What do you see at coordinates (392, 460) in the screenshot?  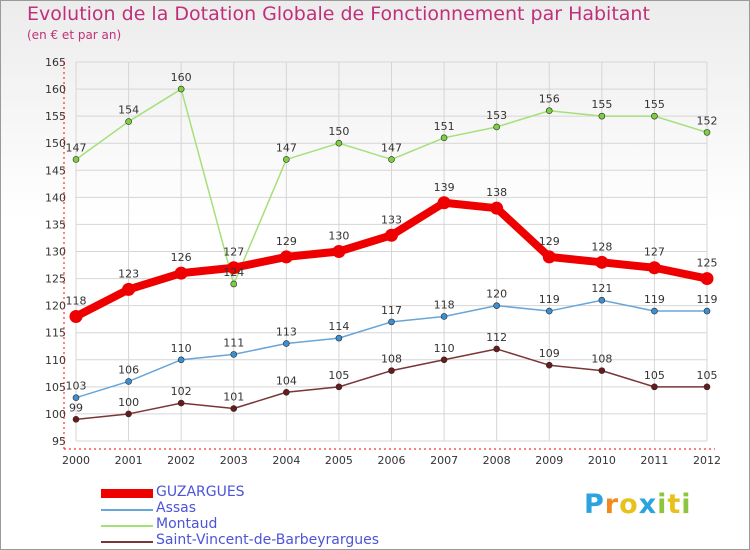 I see `x-tick-label: 2006` at bounding box center [392, 460].